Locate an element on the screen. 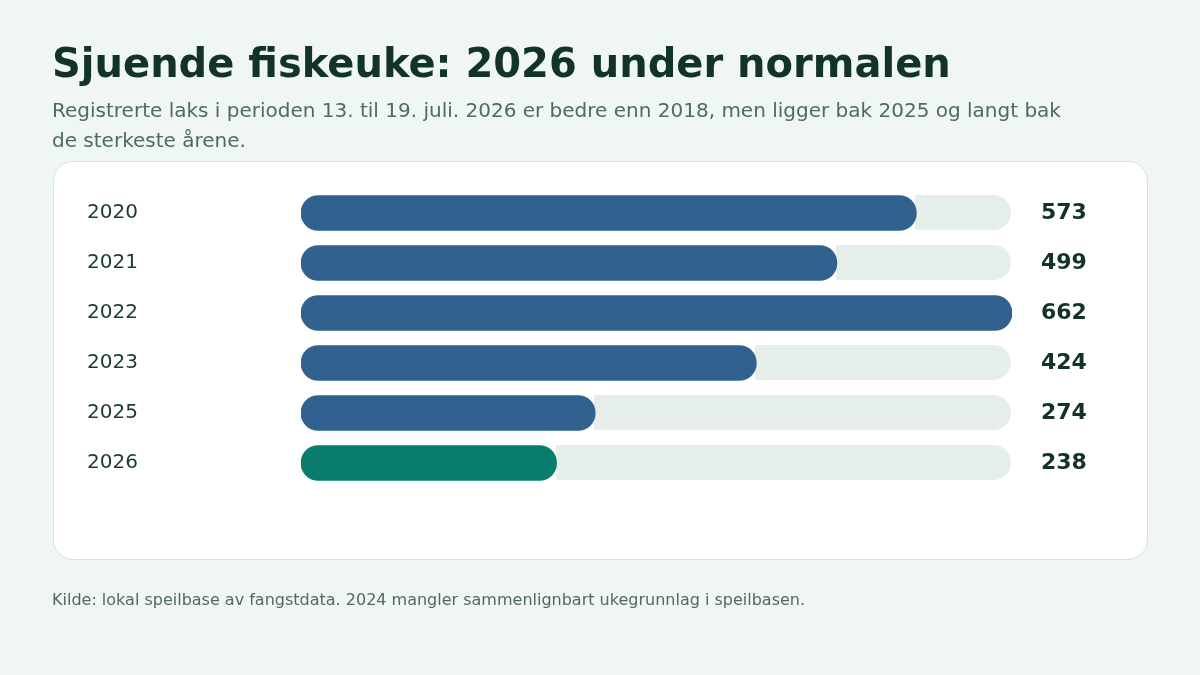 The height and width of the screenshot is (675, 1200). bar is located at coordinates (656, 313).